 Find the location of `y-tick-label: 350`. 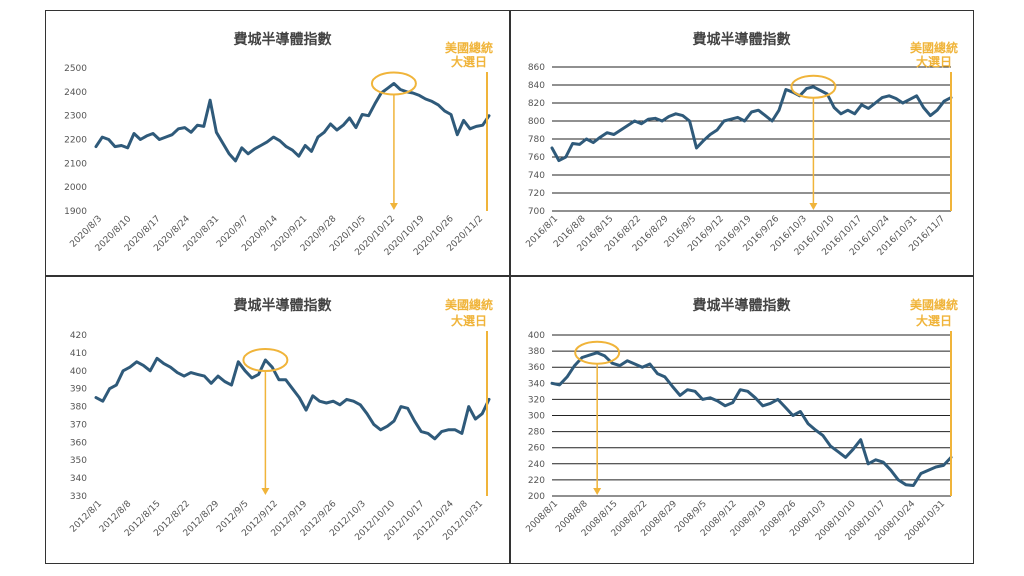

y-tick-label: 350 is located at coordinates (78, 461).